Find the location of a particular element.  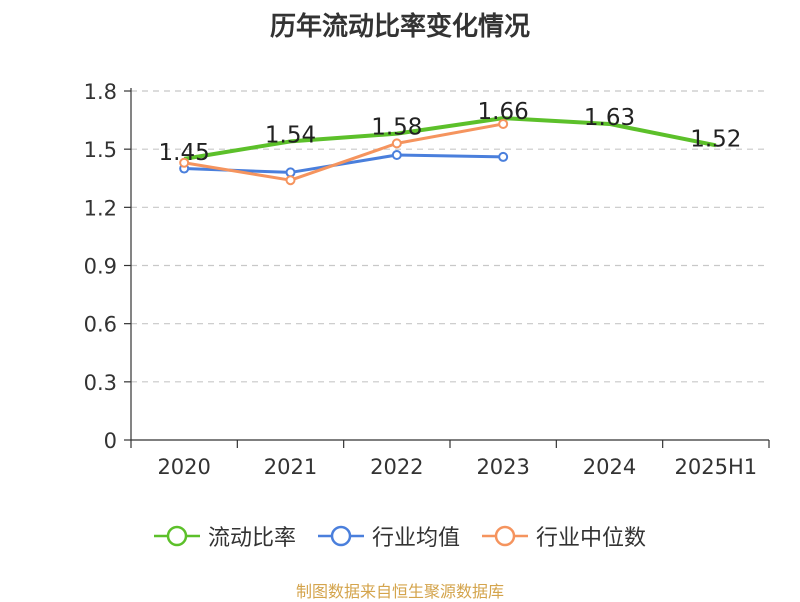

data-label-0: 1.45 is located at coordinates (184, 153).